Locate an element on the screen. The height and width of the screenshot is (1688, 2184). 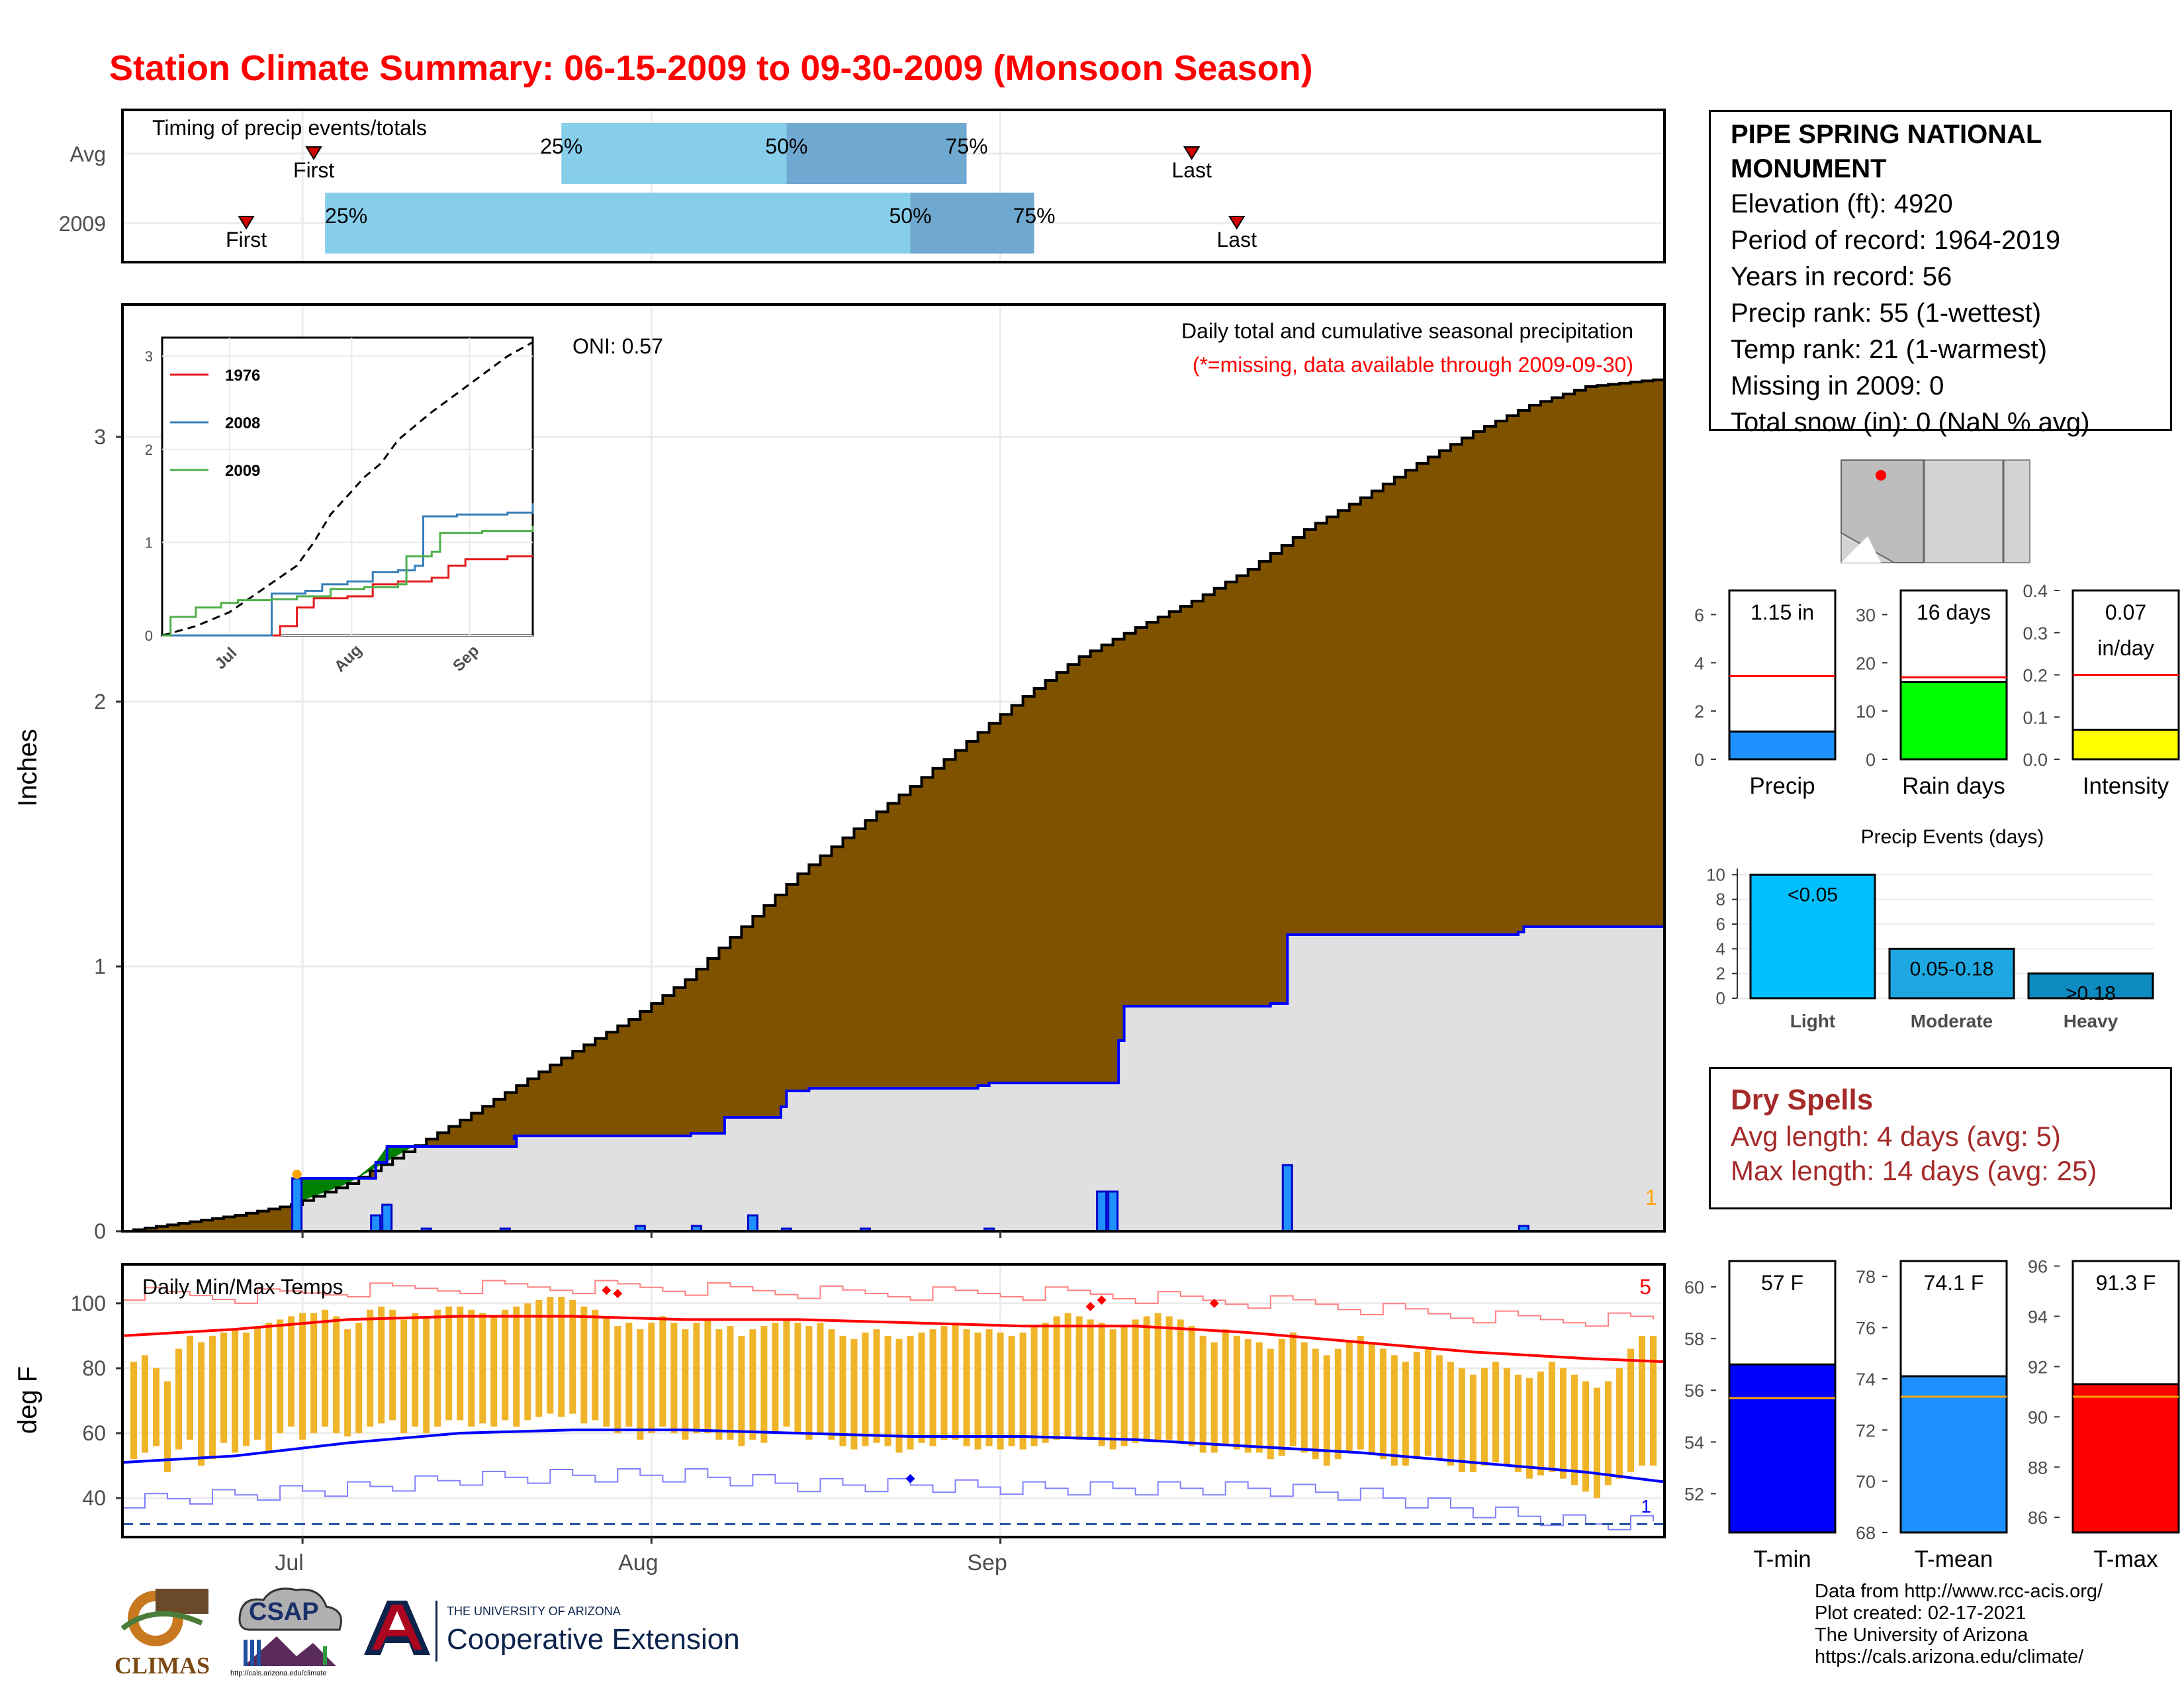
station-missing: Missing in 2009: 0 is located at coordinates (1837, 385).